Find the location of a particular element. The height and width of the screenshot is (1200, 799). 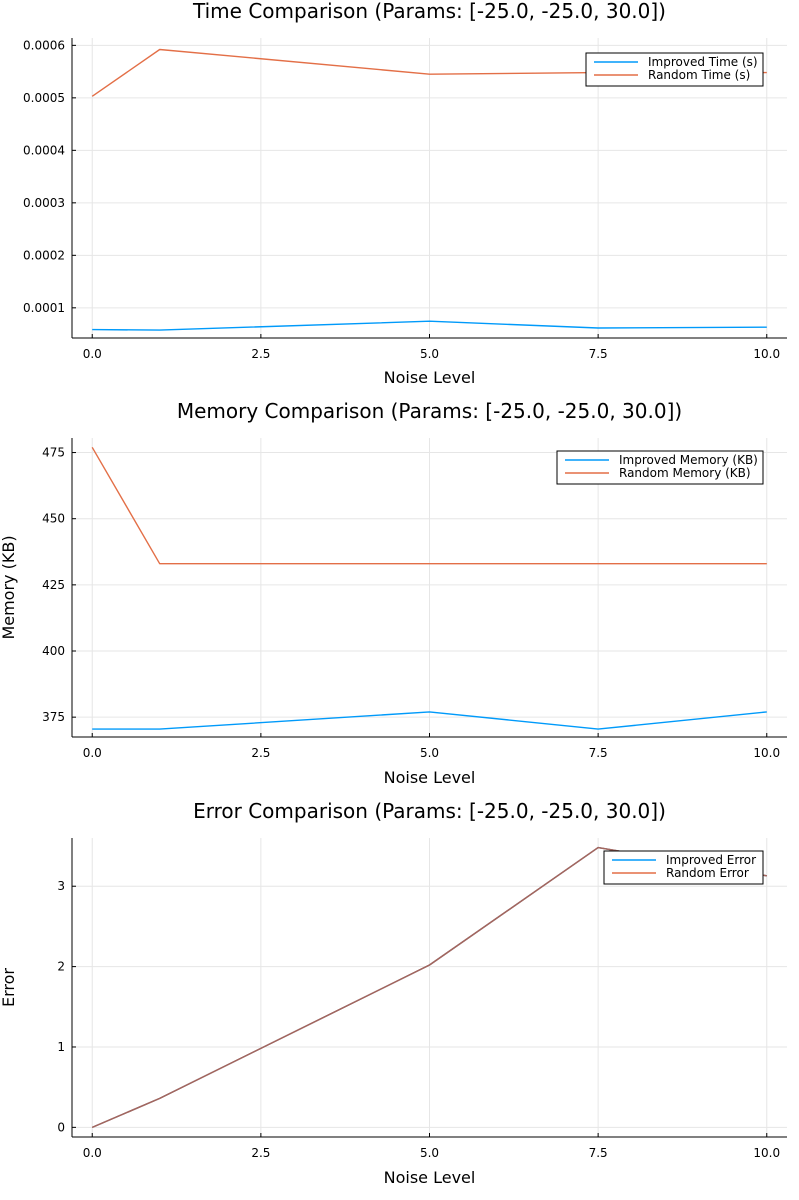

y-tick-label: 375 is located at coordinates (53, 717).